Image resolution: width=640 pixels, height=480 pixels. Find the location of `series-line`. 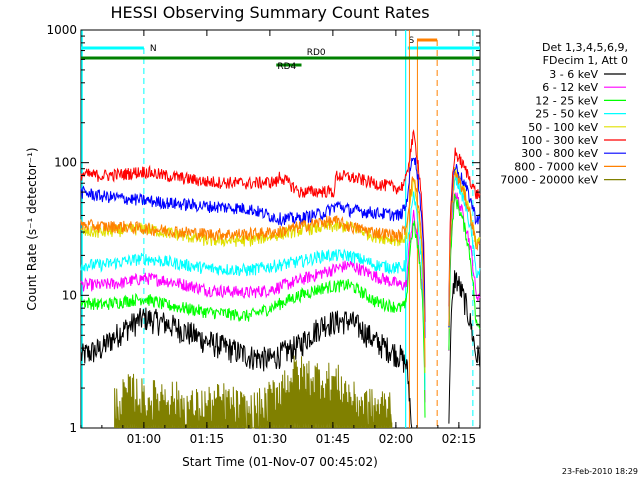

series-line is located at coordinates (253, 392).